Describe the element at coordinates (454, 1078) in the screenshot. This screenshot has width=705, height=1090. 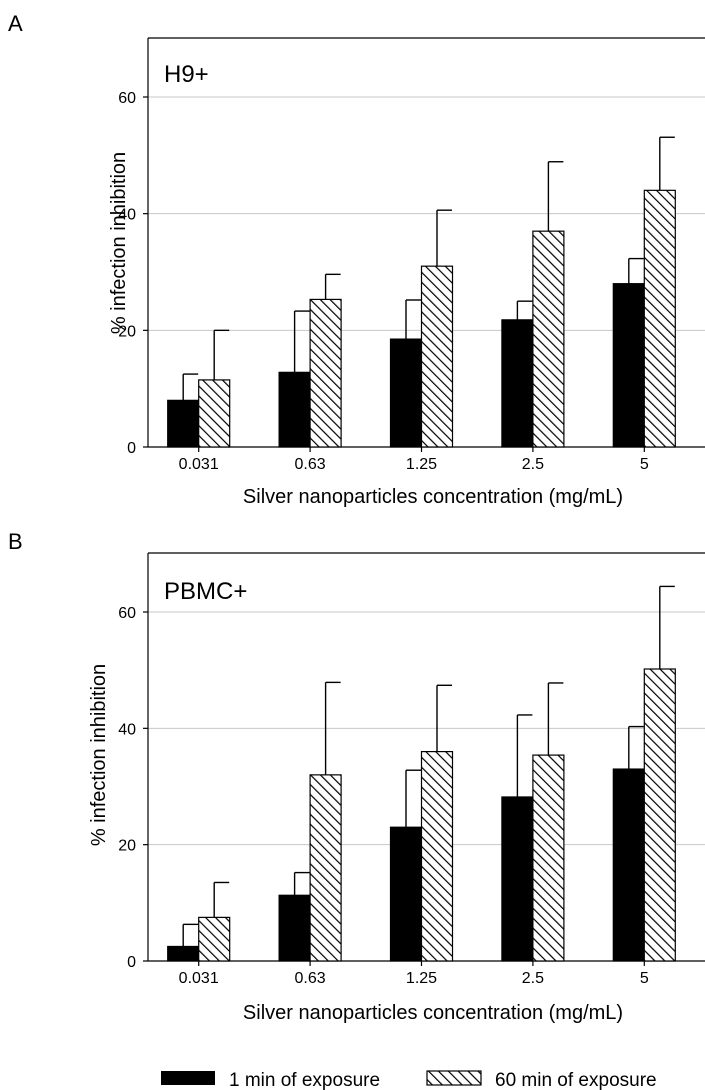
I see `legend-swatch-hatched` at that location.